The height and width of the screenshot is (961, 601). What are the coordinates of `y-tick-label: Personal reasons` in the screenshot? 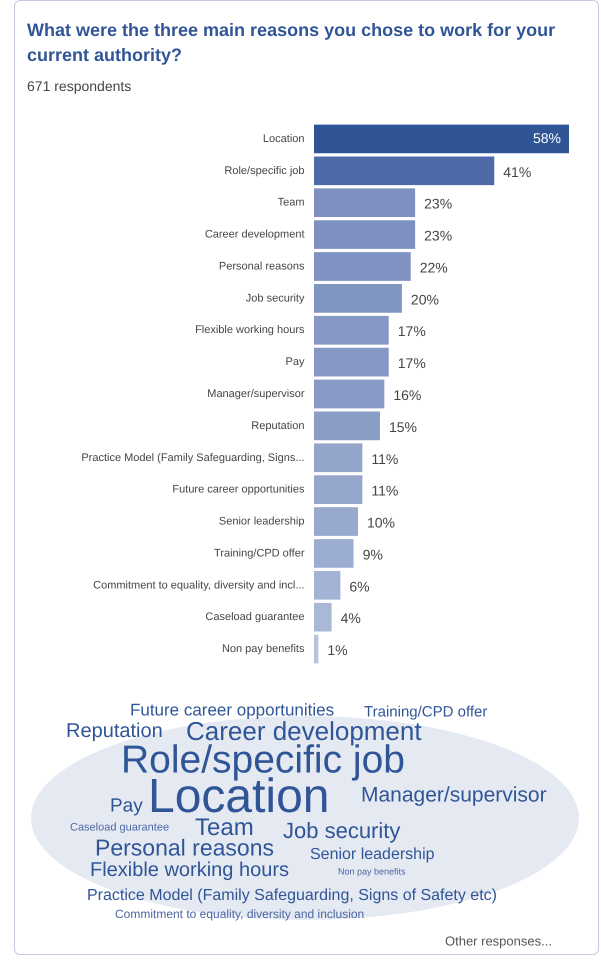 It's located at (261, 266).